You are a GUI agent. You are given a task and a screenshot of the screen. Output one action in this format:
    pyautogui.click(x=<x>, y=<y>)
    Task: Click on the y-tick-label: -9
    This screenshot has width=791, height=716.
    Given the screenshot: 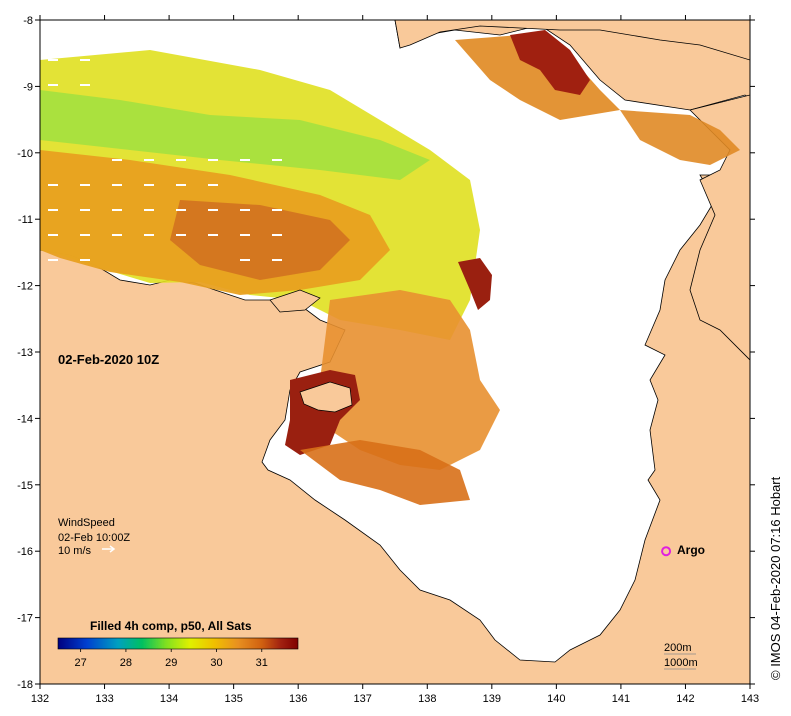 What is the action you would take?
    pyautogui.click(x=28, y=87)
    